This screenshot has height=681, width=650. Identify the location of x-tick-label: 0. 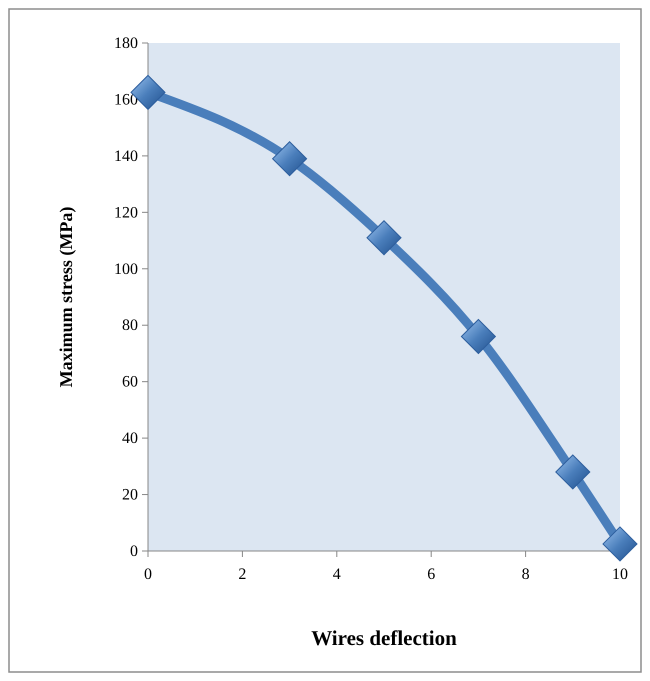
(148, 574).